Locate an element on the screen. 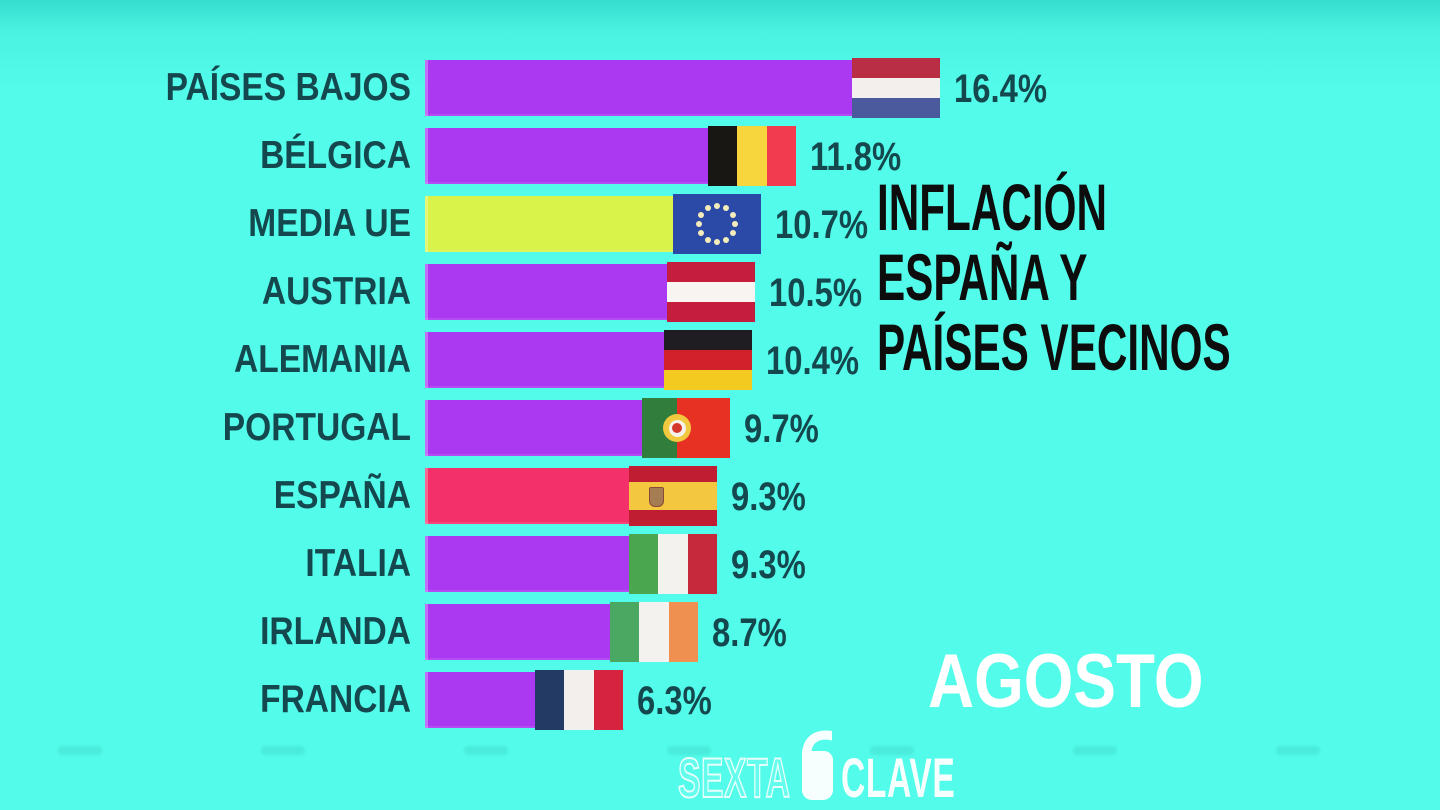 The image size is (1440, 810). value-label: 8.7% is located at coordinates (749, 633).